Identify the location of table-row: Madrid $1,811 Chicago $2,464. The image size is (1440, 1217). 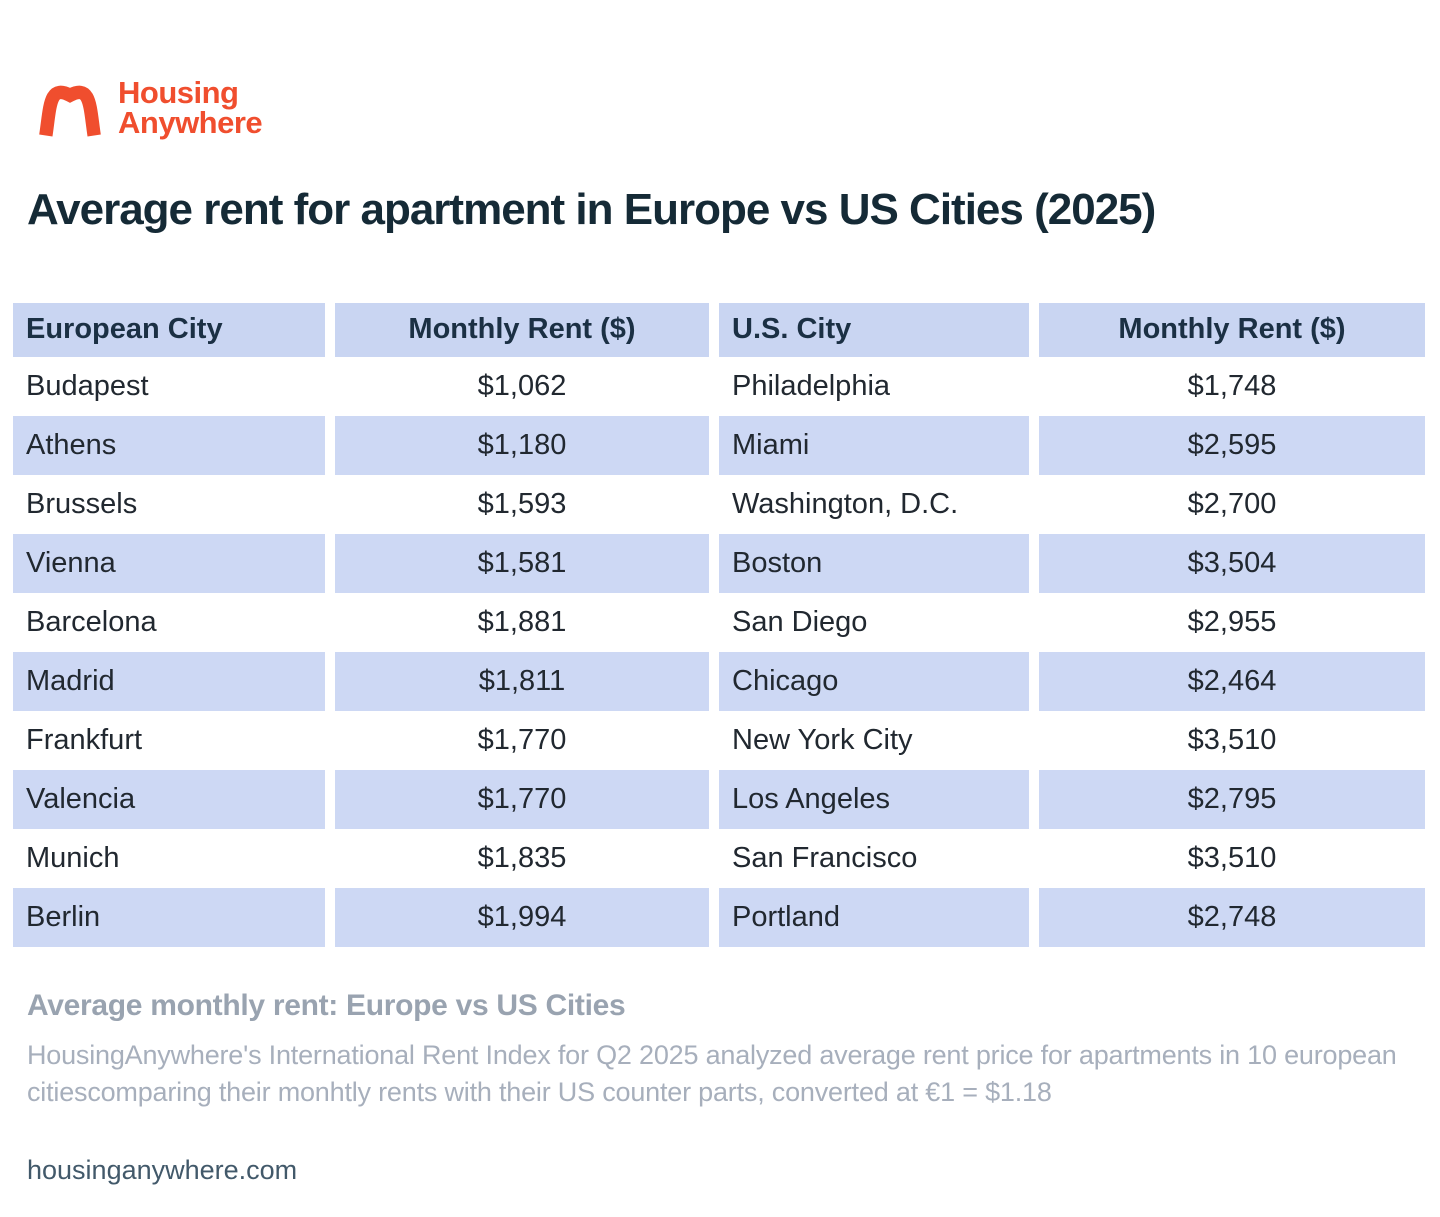
(719, 681).